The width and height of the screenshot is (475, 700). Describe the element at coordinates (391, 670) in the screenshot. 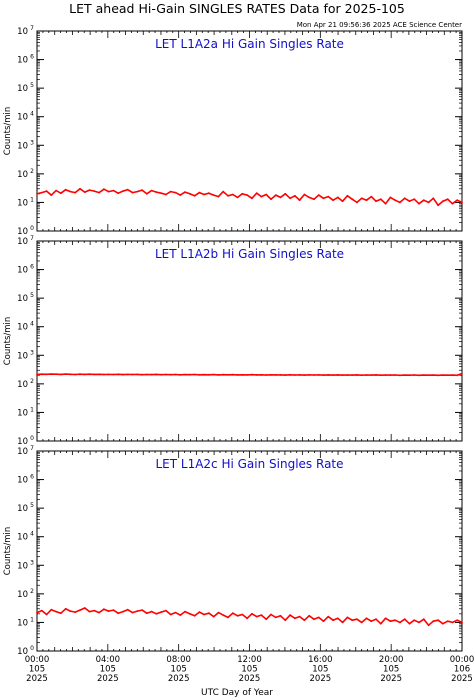

I see `x-tick-label: 105` at that location.